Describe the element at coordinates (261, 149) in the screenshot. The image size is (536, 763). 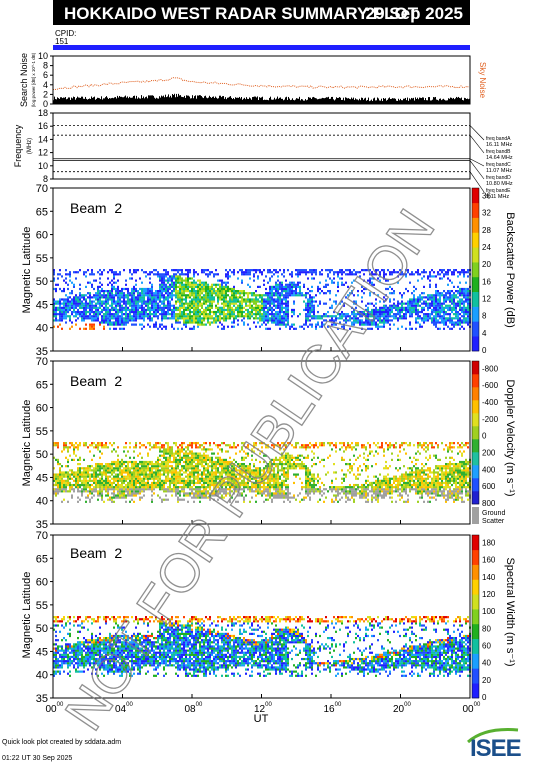
I see `freq-band-lines` at that location.